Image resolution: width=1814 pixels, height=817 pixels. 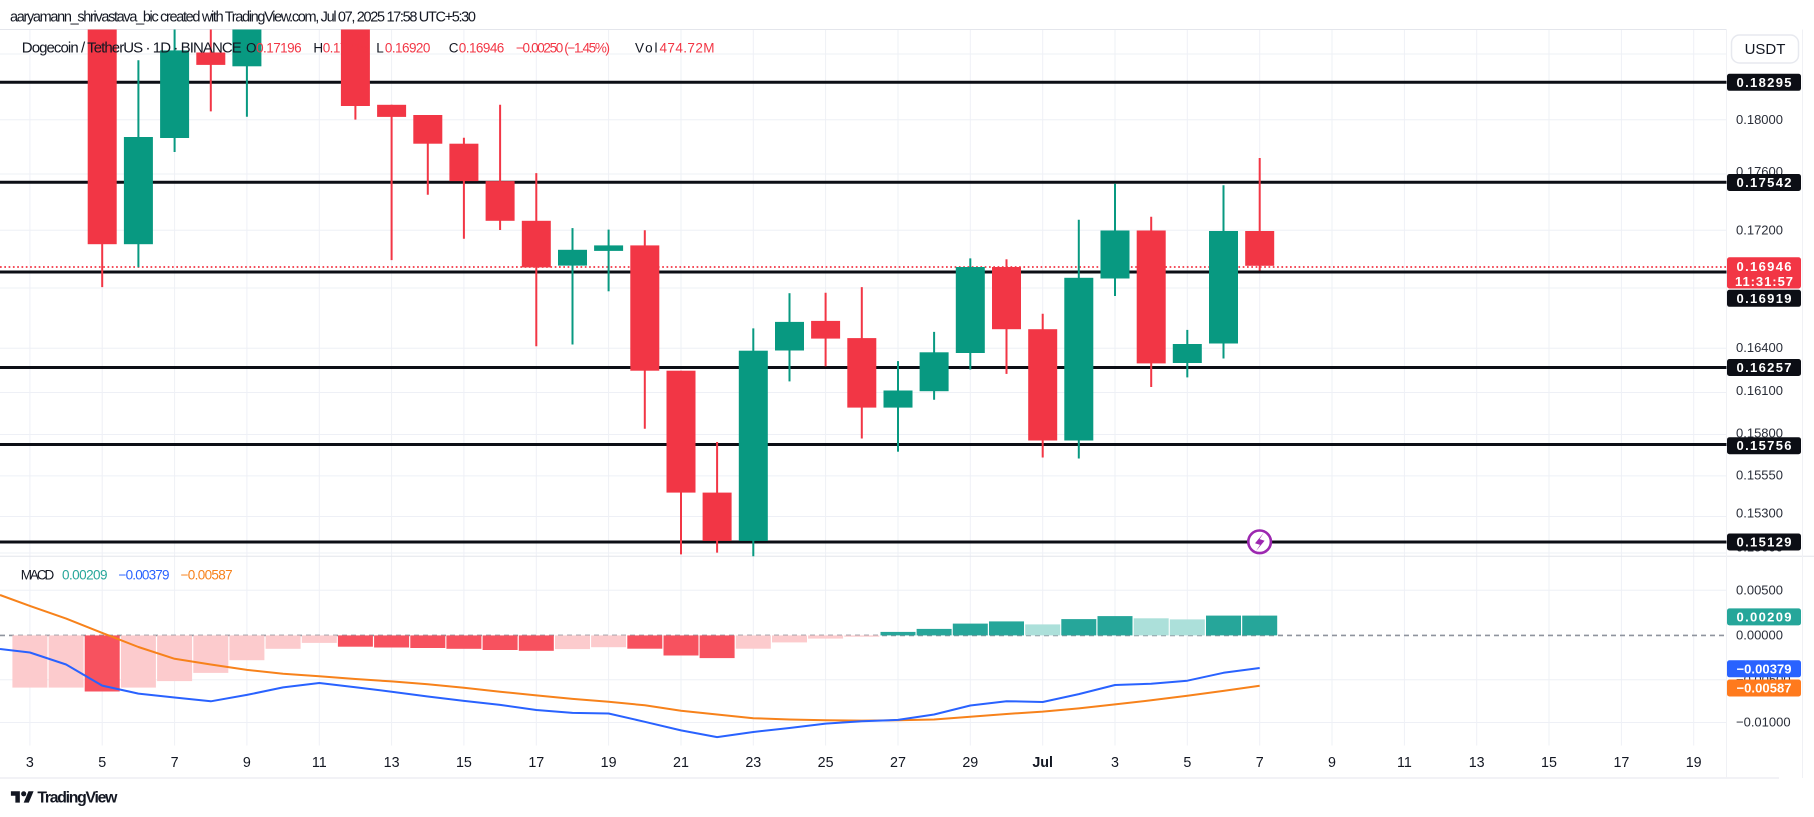 What do you see at coordinates (38, 574) in the screenshot?
I see `svg-text: MACD` at bounding box center [38, 574].